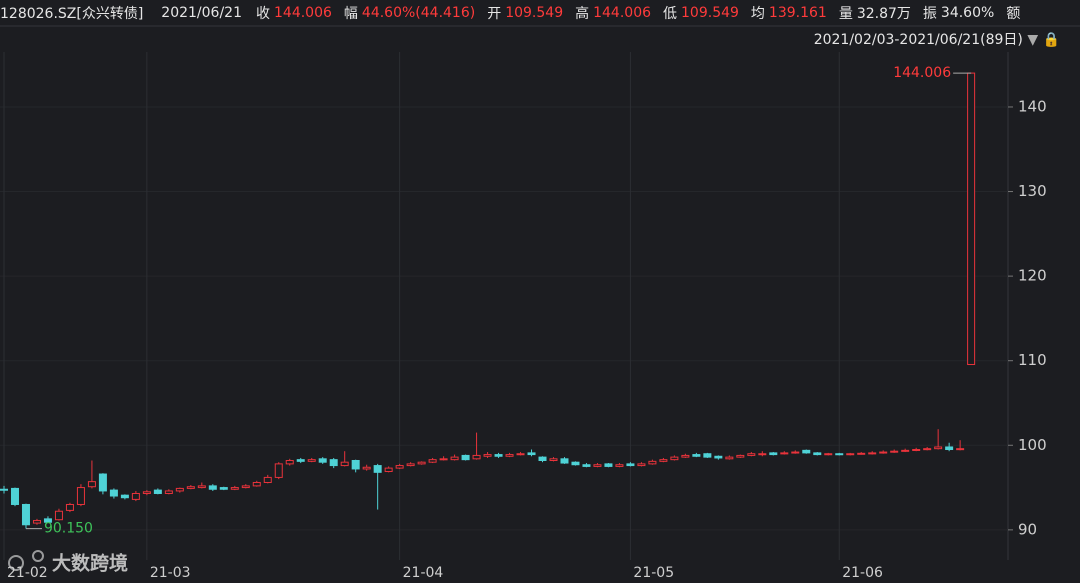 The width and height of the screenshot is (1080, 583). What do you see at coordinates (68, 529) in the screenshot?
I see `annotation-label: 90.150` at bounding box center [68, 529].